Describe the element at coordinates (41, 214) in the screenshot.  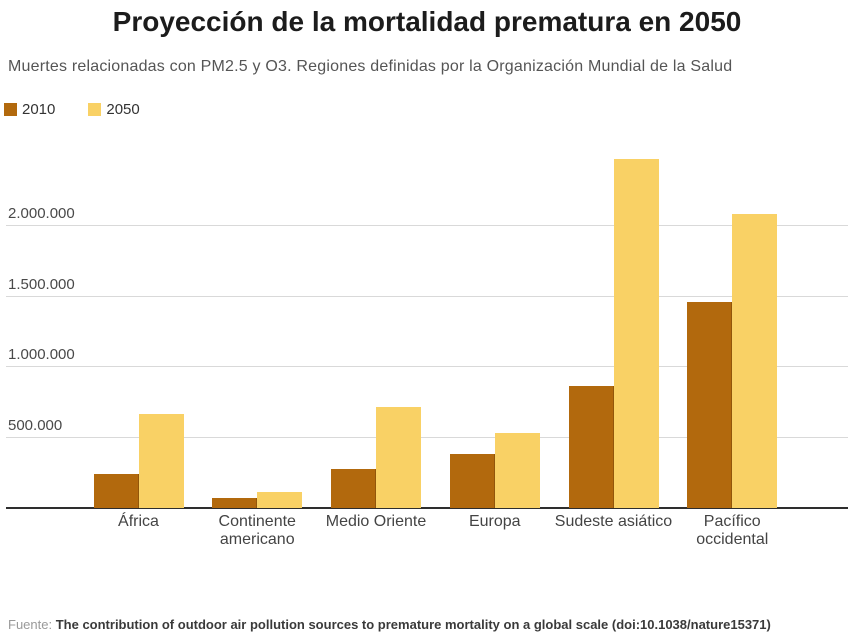
I see `y-tick-label: 2.000.000` at that location.